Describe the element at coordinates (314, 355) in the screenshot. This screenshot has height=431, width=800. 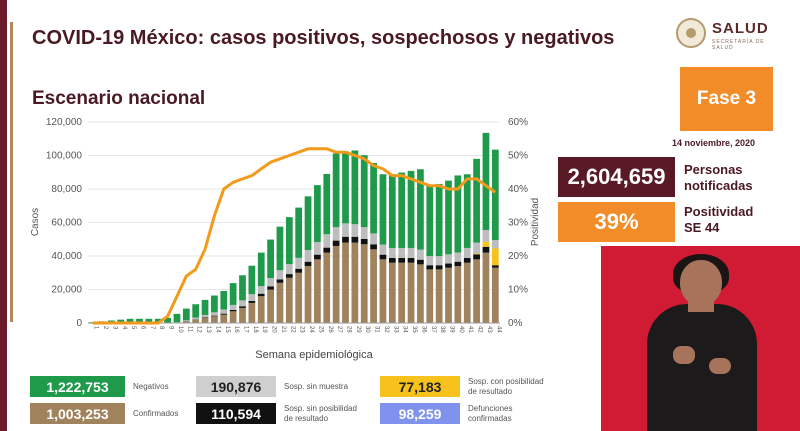
I see `x-axis-label: Semana epidemiológica` at that location.